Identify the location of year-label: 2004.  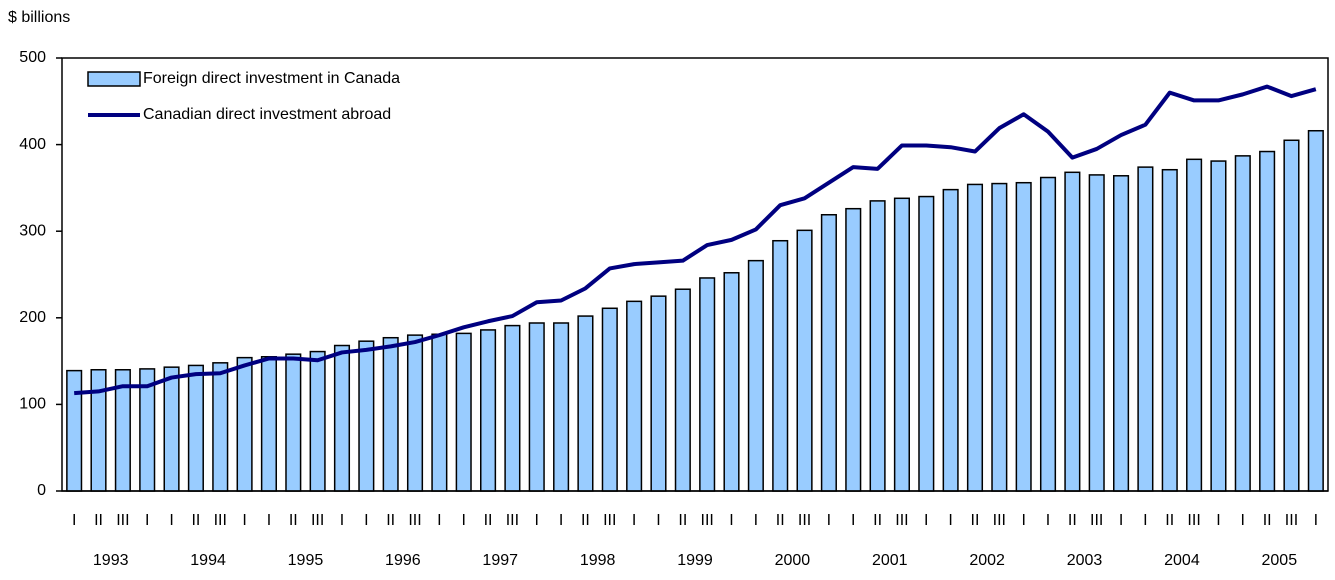
(1182, 560).